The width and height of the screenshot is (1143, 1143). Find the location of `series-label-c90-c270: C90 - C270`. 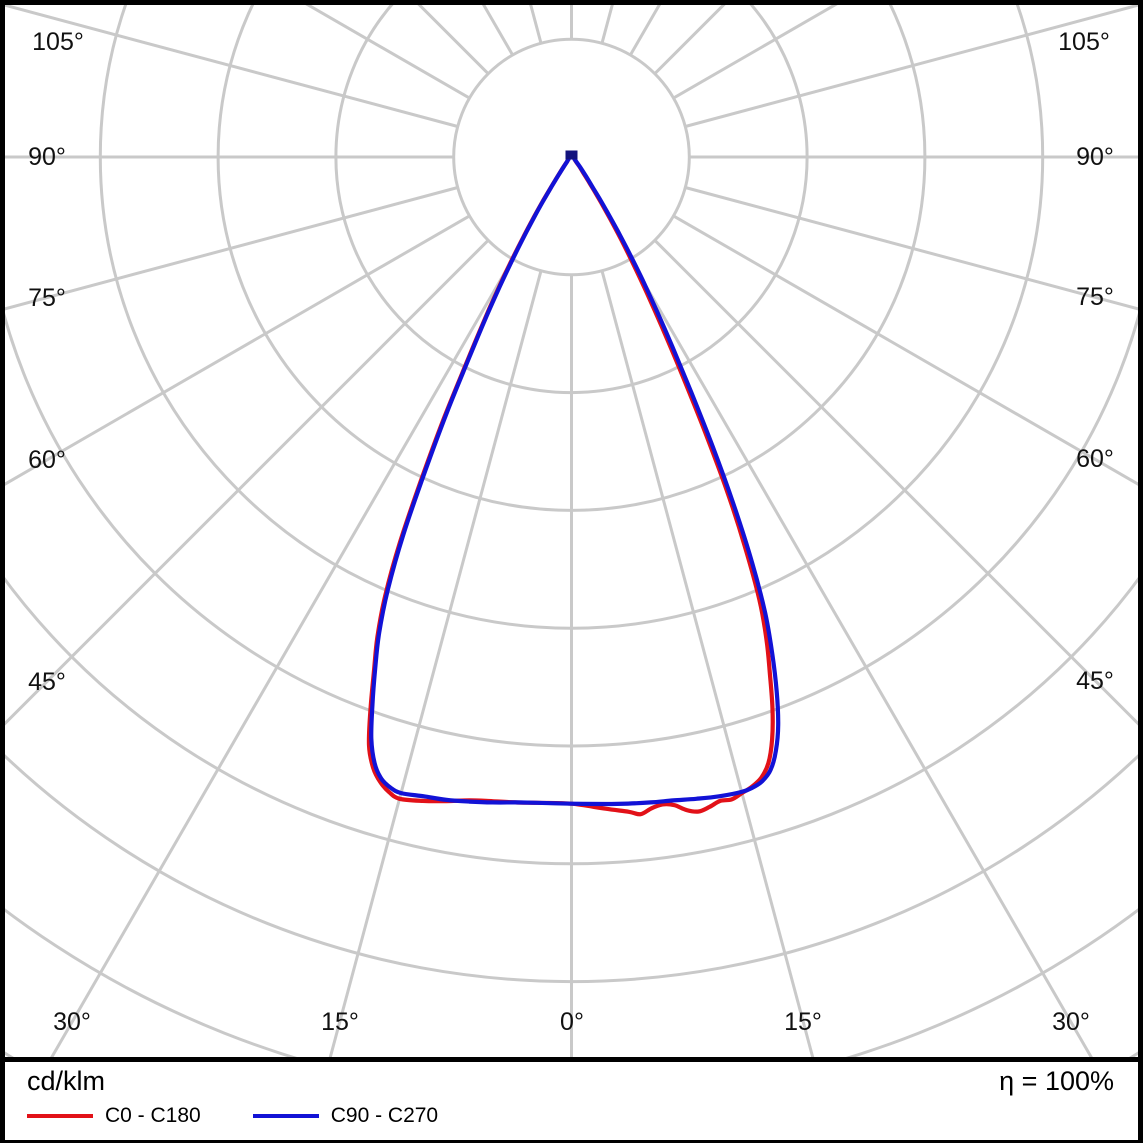

series-label-c90-c270: C90 - C270 is located at coordinates (384, 1115).